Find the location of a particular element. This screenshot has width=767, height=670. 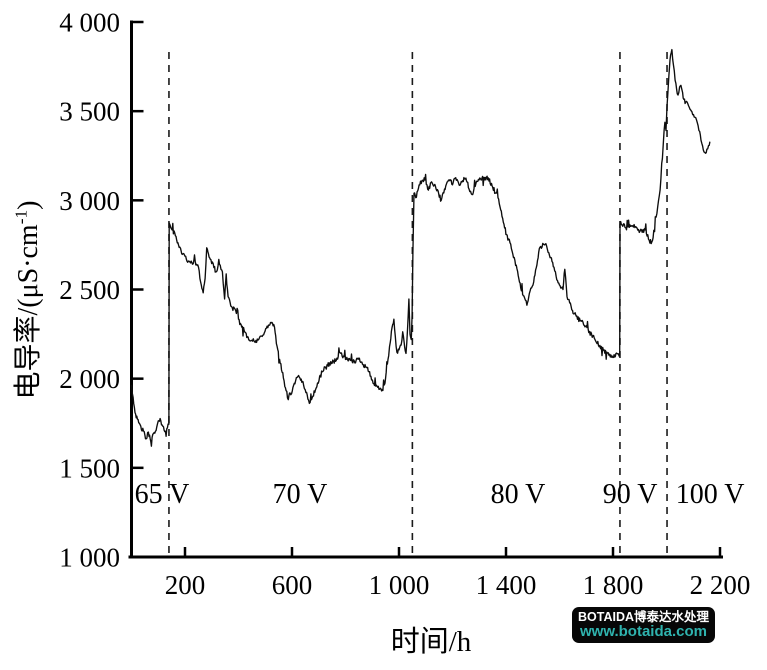

y-tick-label: 4 000 is located at coordinates (89, 23).